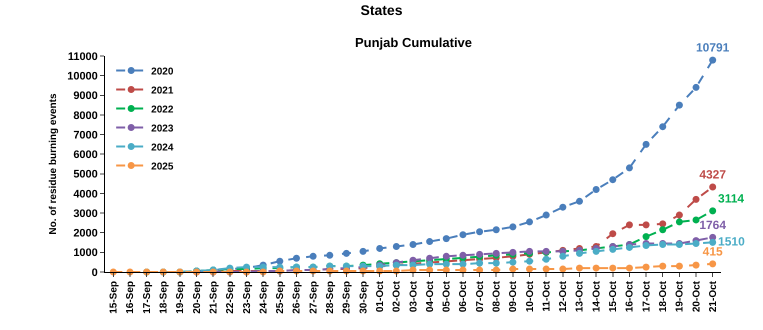 The width and height of the screenshot is (763, 330). Describe the element at coordinates (381, 10) in the screenshot. I see `chart-title: States` at that location.